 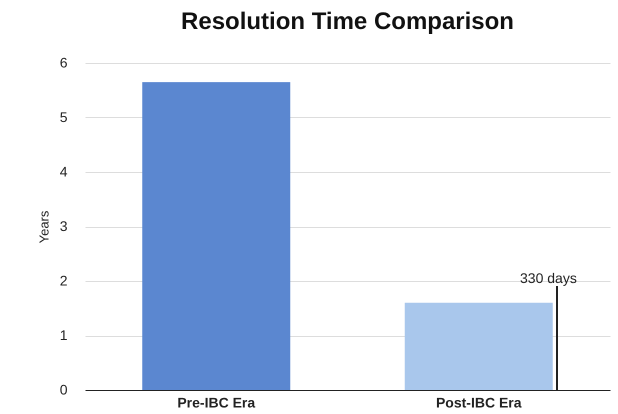 I want to click on y-tick-label: 4, so click(x=64, y=172).